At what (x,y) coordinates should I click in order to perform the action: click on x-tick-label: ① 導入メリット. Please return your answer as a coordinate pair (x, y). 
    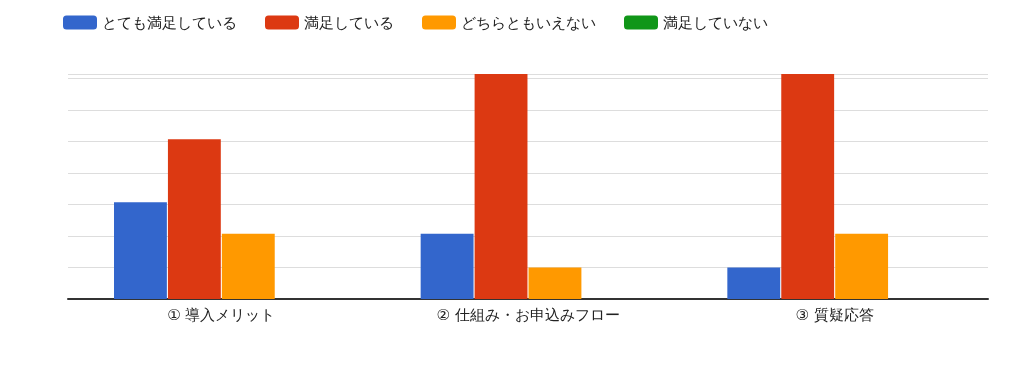
    Looking at the image, I should click on (221, 314).